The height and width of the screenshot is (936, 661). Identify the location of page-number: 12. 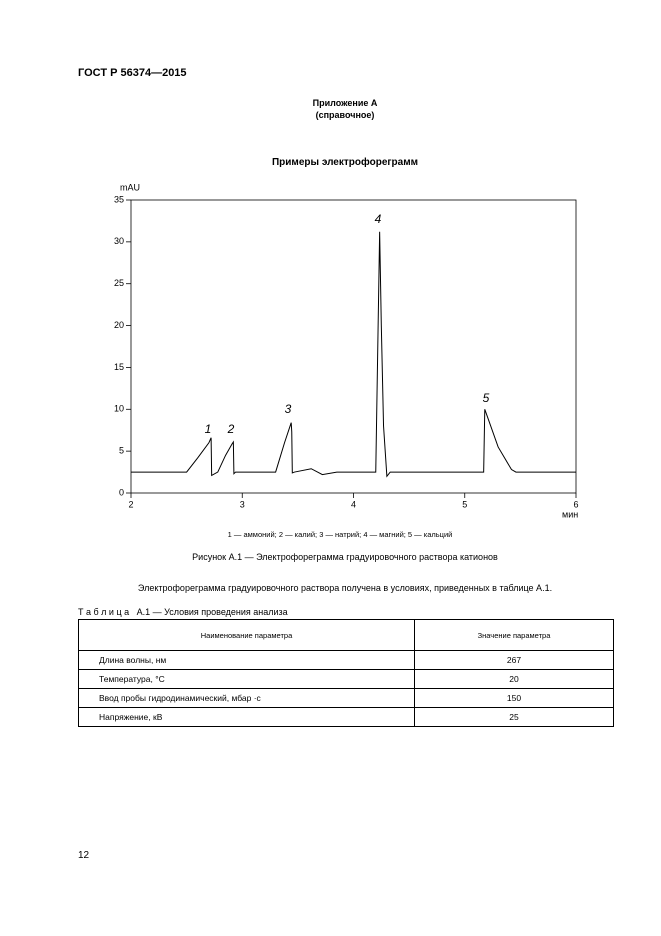
(84, 855).